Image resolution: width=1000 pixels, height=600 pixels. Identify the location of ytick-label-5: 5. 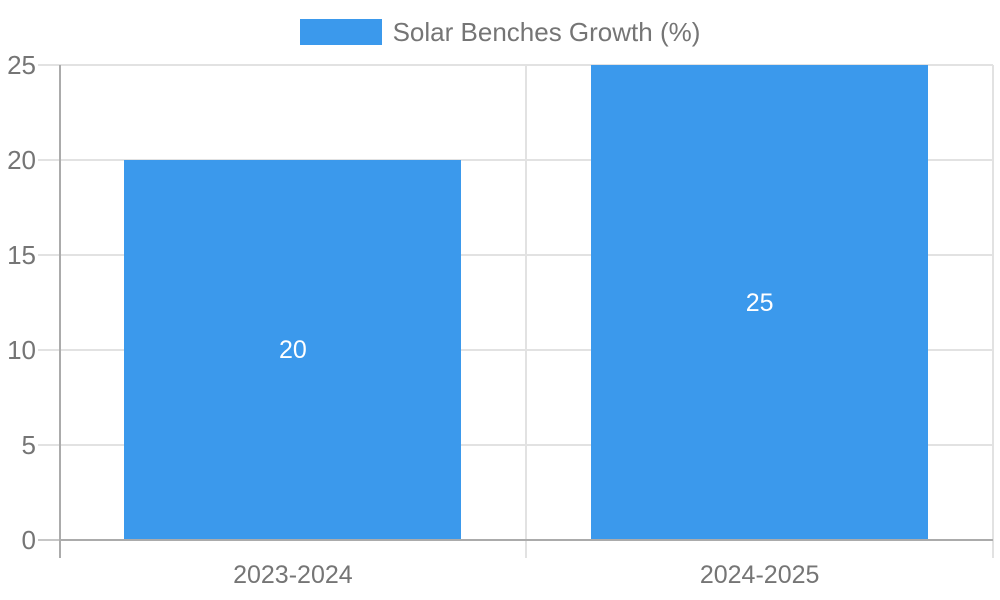
(28, 445).